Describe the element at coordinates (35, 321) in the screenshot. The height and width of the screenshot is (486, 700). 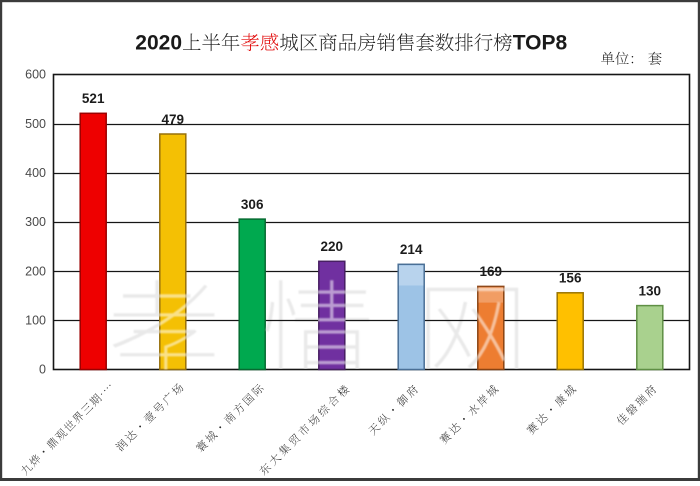
I see `svg-text: 100` at that location.